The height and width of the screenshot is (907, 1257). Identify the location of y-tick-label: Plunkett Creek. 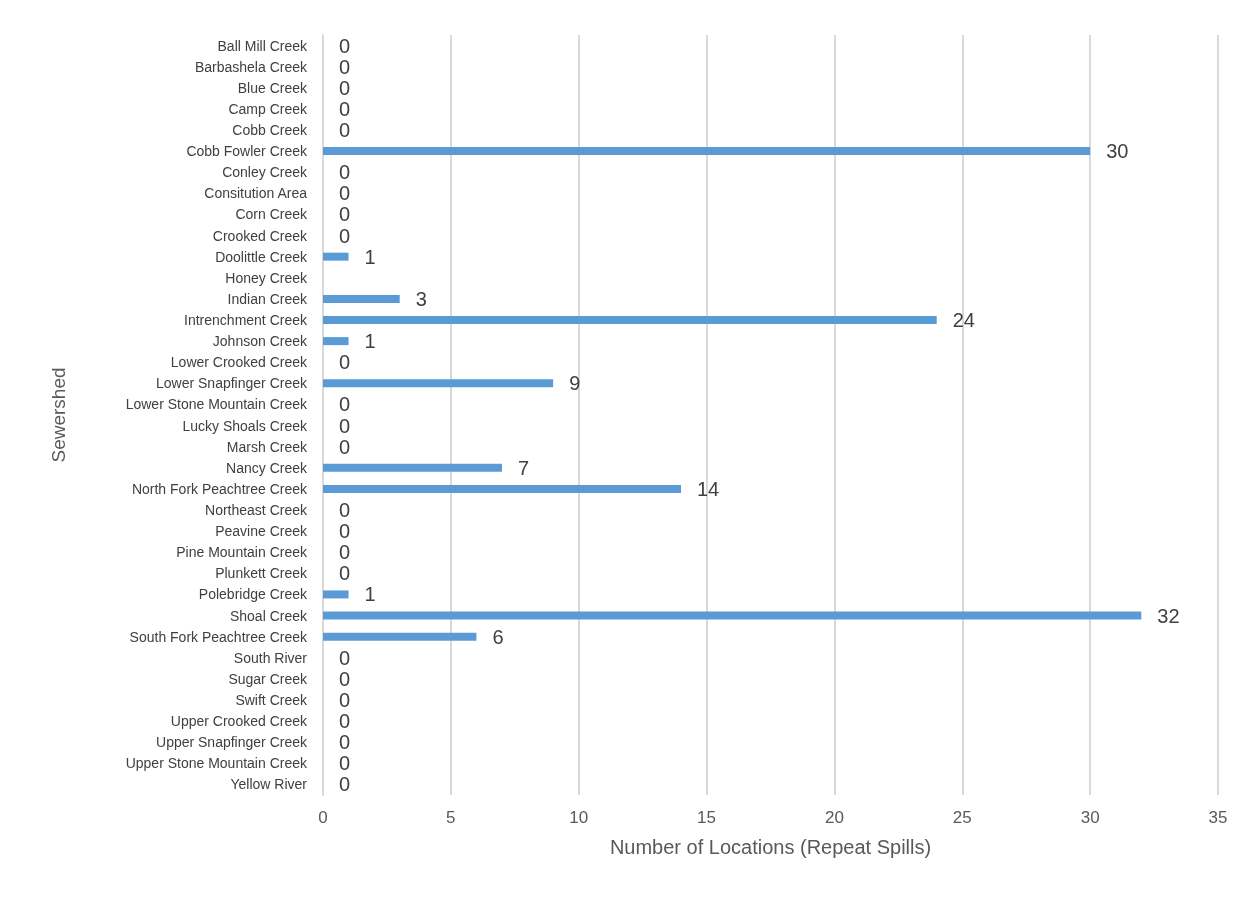
(261, 573).